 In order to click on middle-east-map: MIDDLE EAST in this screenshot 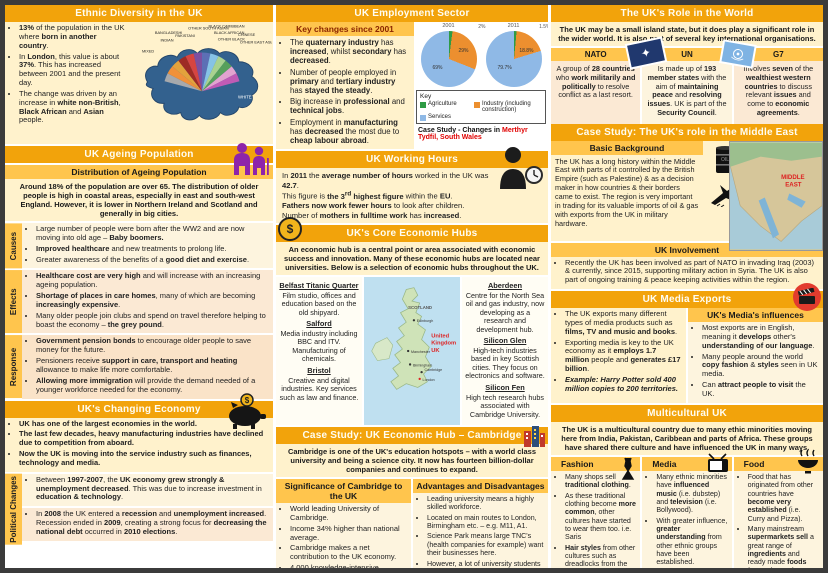, I will do `click(776, 195)`.